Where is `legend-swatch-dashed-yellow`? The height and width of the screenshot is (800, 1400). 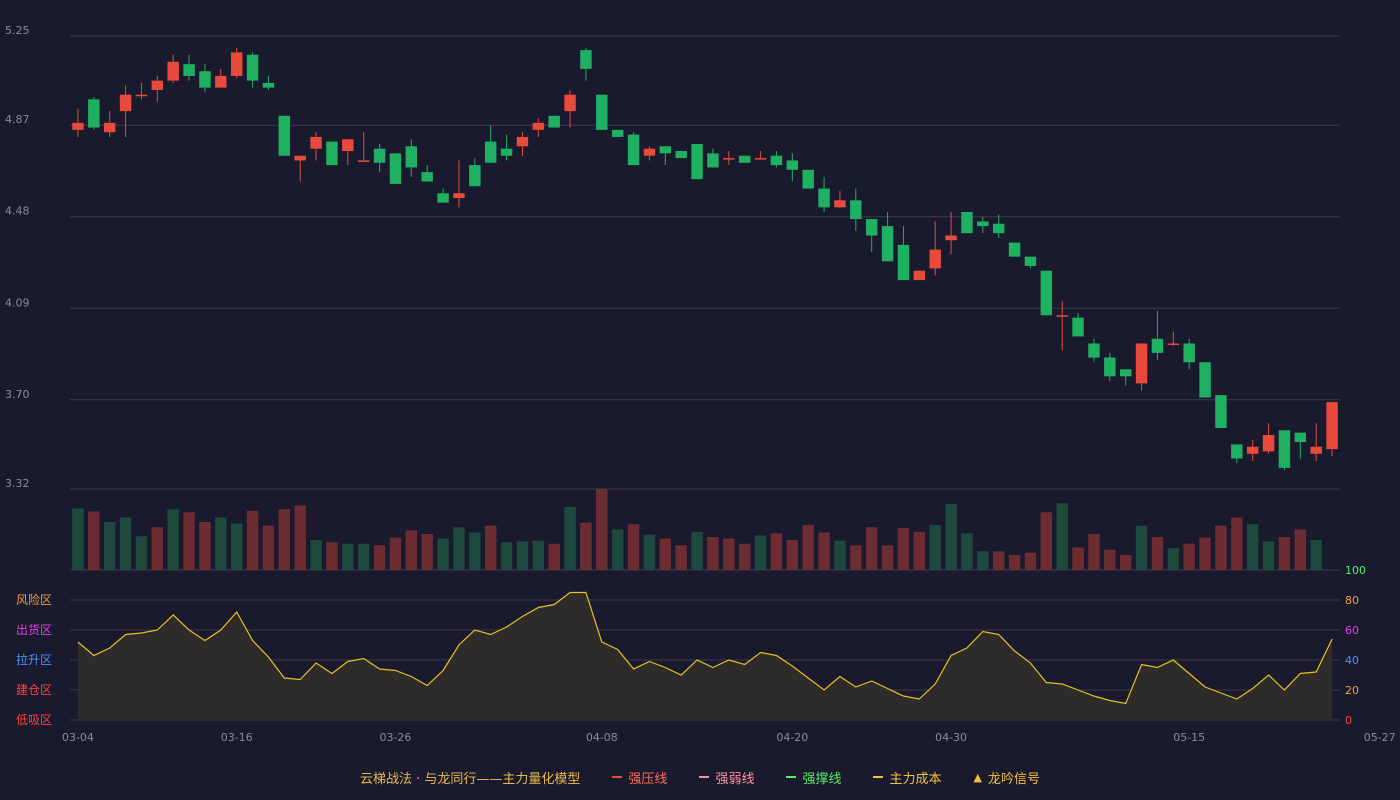
legend-swatch-dashed-yellow is located at coordinates (878, 777).